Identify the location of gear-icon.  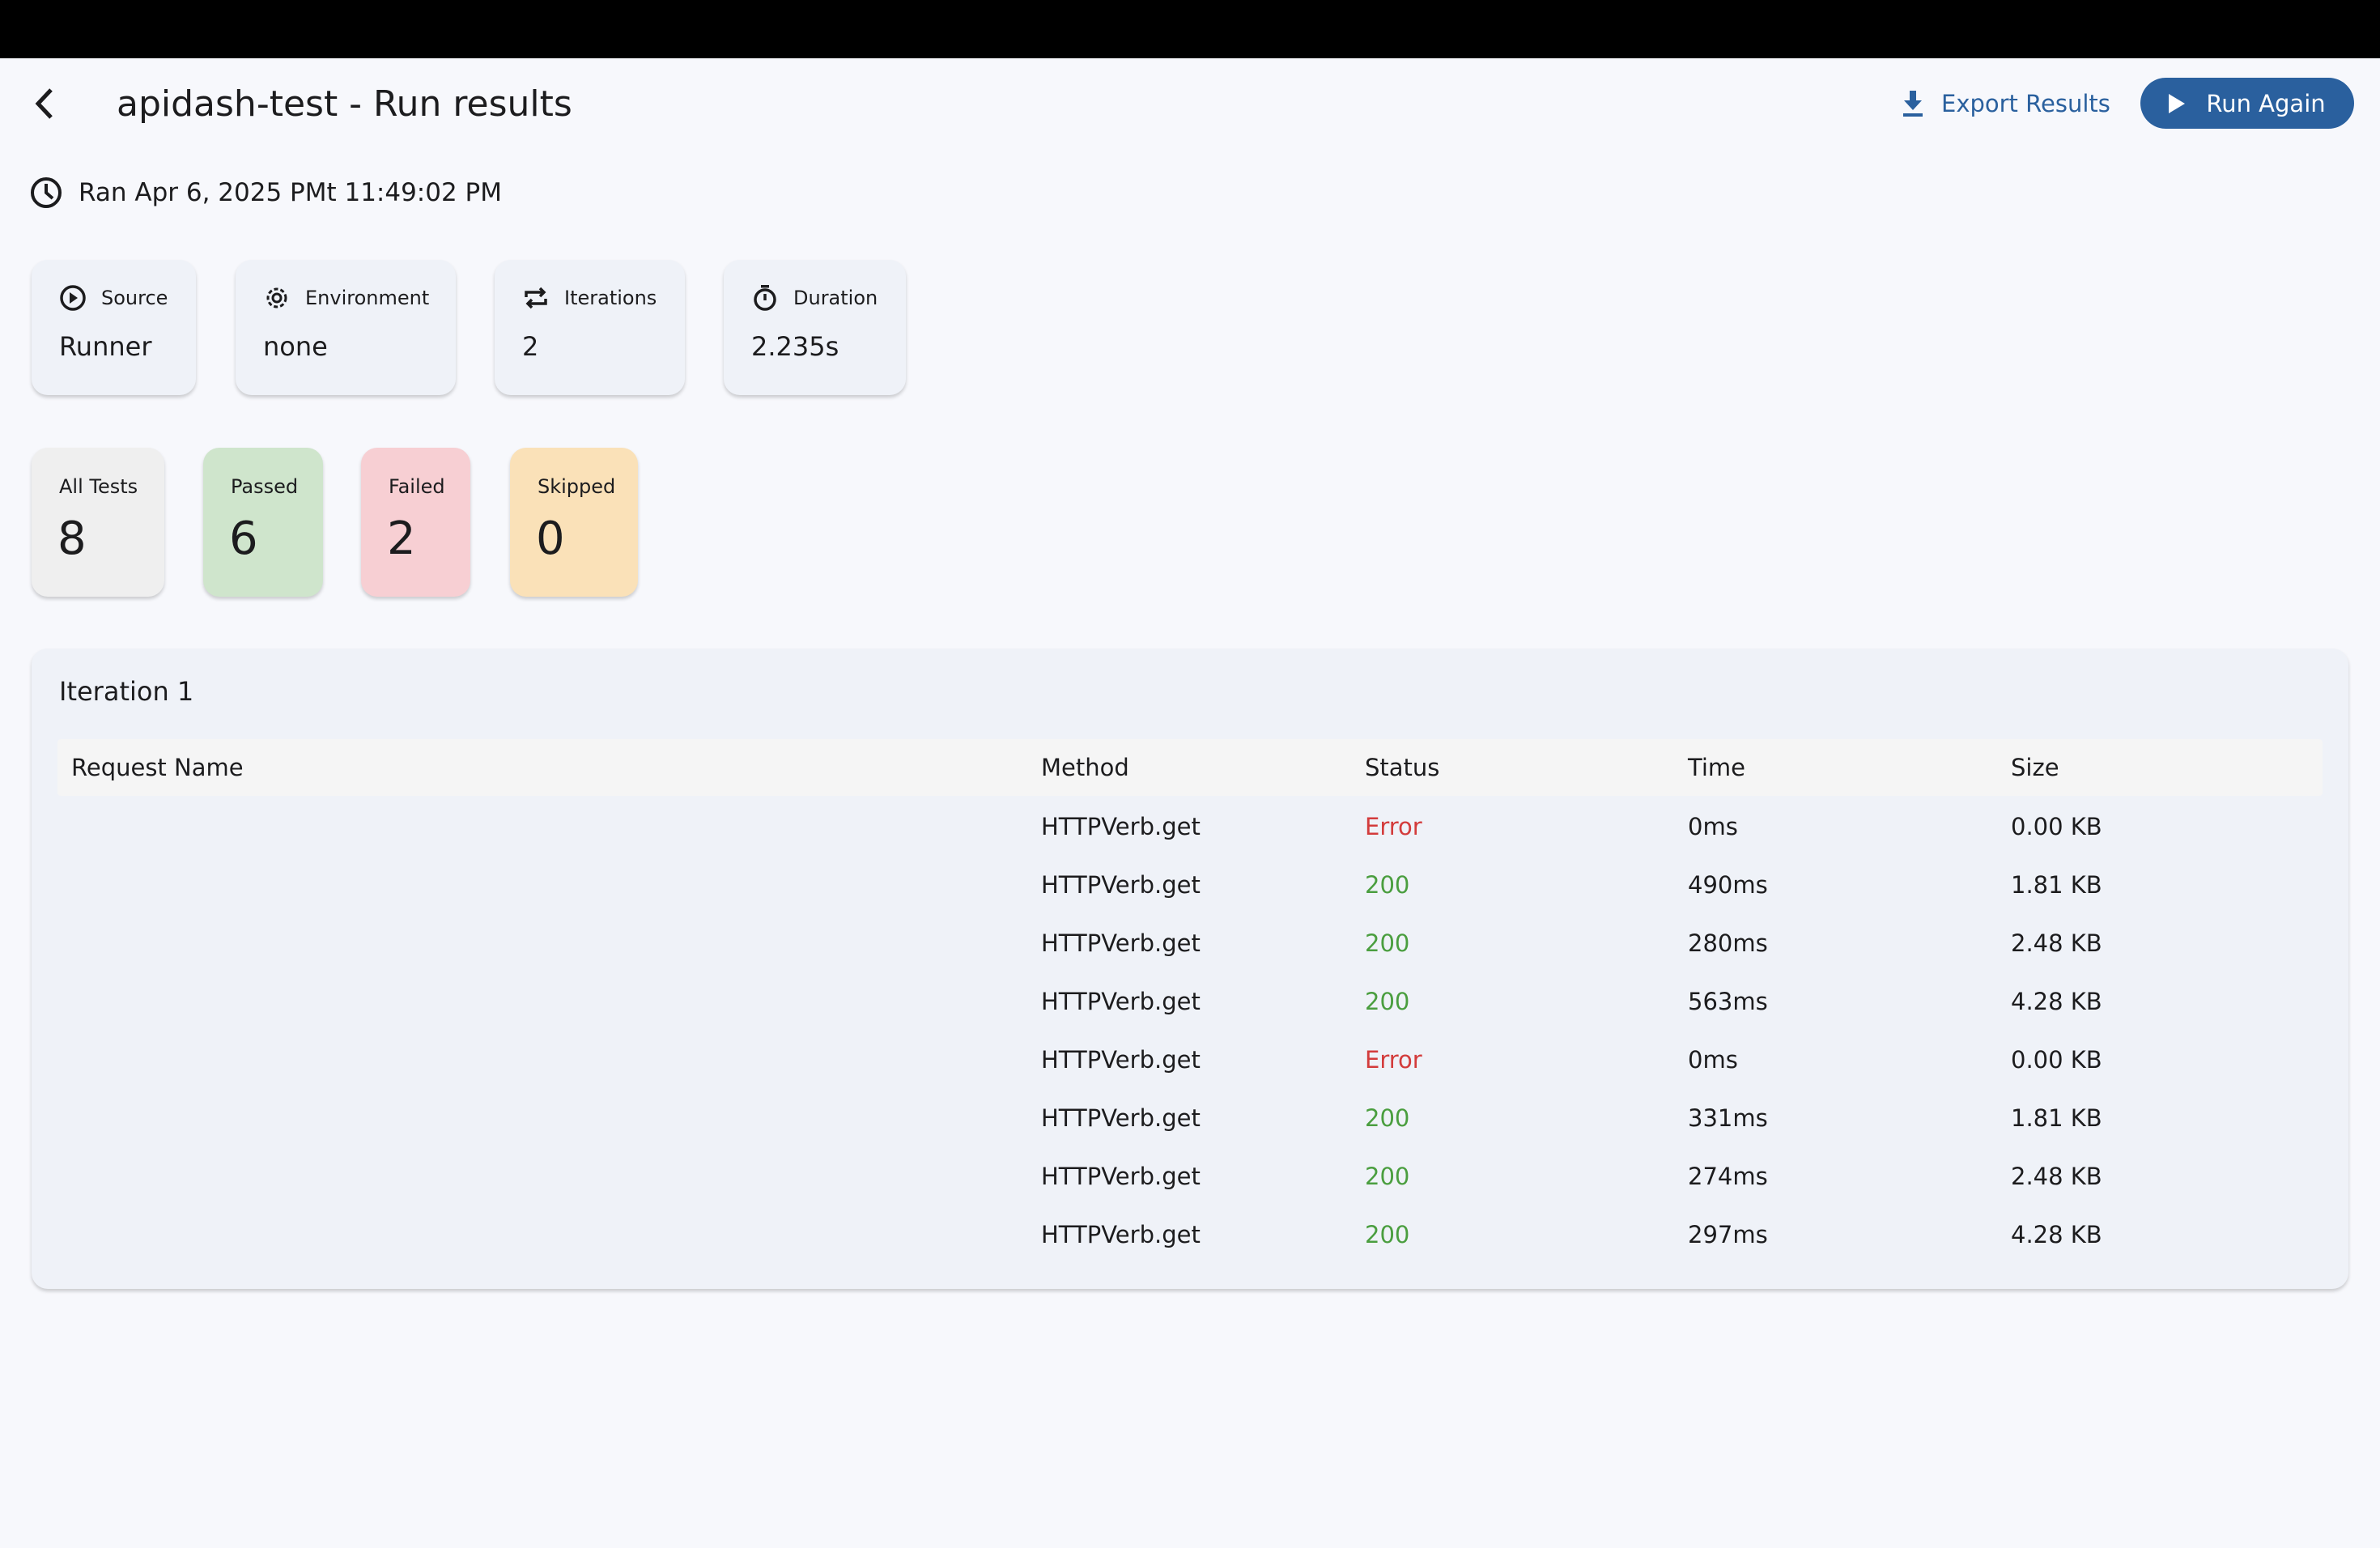
(276, 297).